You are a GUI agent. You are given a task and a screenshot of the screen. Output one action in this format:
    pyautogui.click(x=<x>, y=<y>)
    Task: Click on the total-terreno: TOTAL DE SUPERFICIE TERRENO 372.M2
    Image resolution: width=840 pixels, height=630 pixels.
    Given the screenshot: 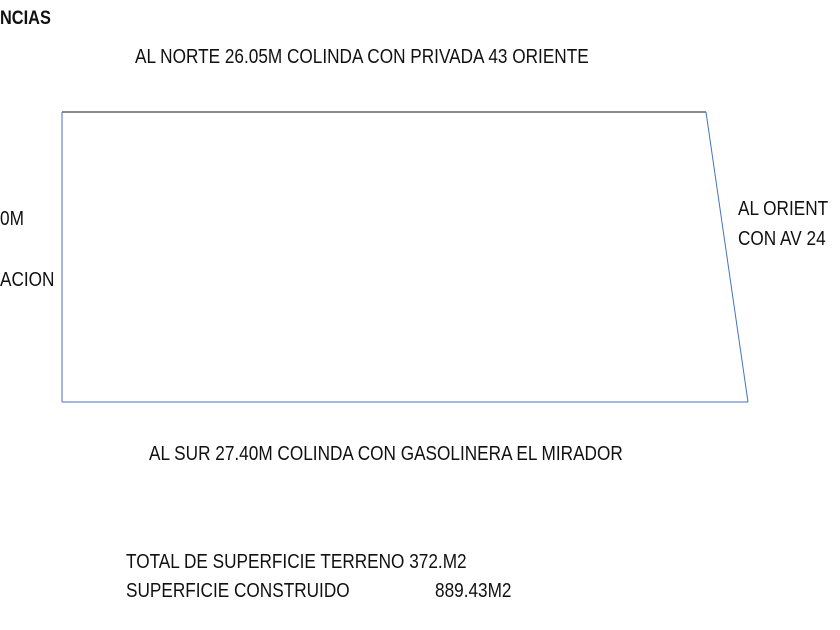 What is the action you would take?
    pyautogui.click(x=296, y=562)
    